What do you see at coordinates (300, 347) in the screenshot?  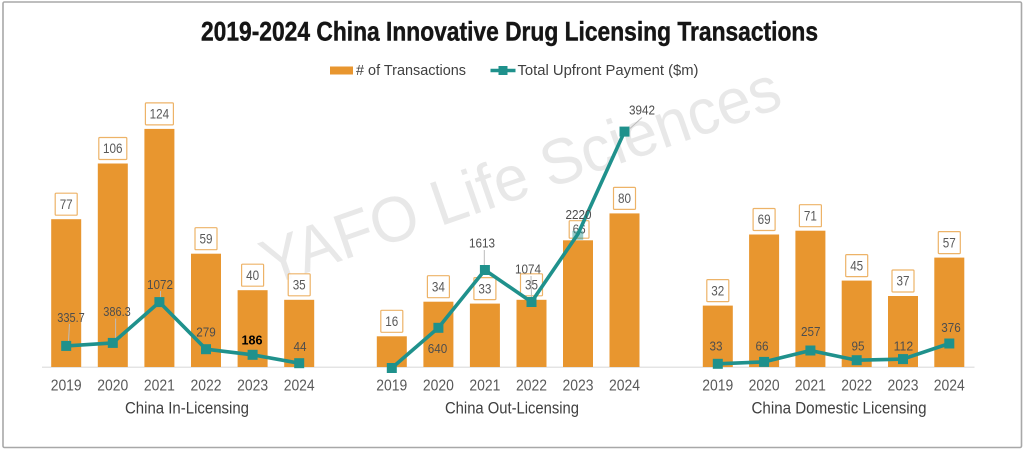 I see `svg-text: 44` at bounding box center [300, 347].